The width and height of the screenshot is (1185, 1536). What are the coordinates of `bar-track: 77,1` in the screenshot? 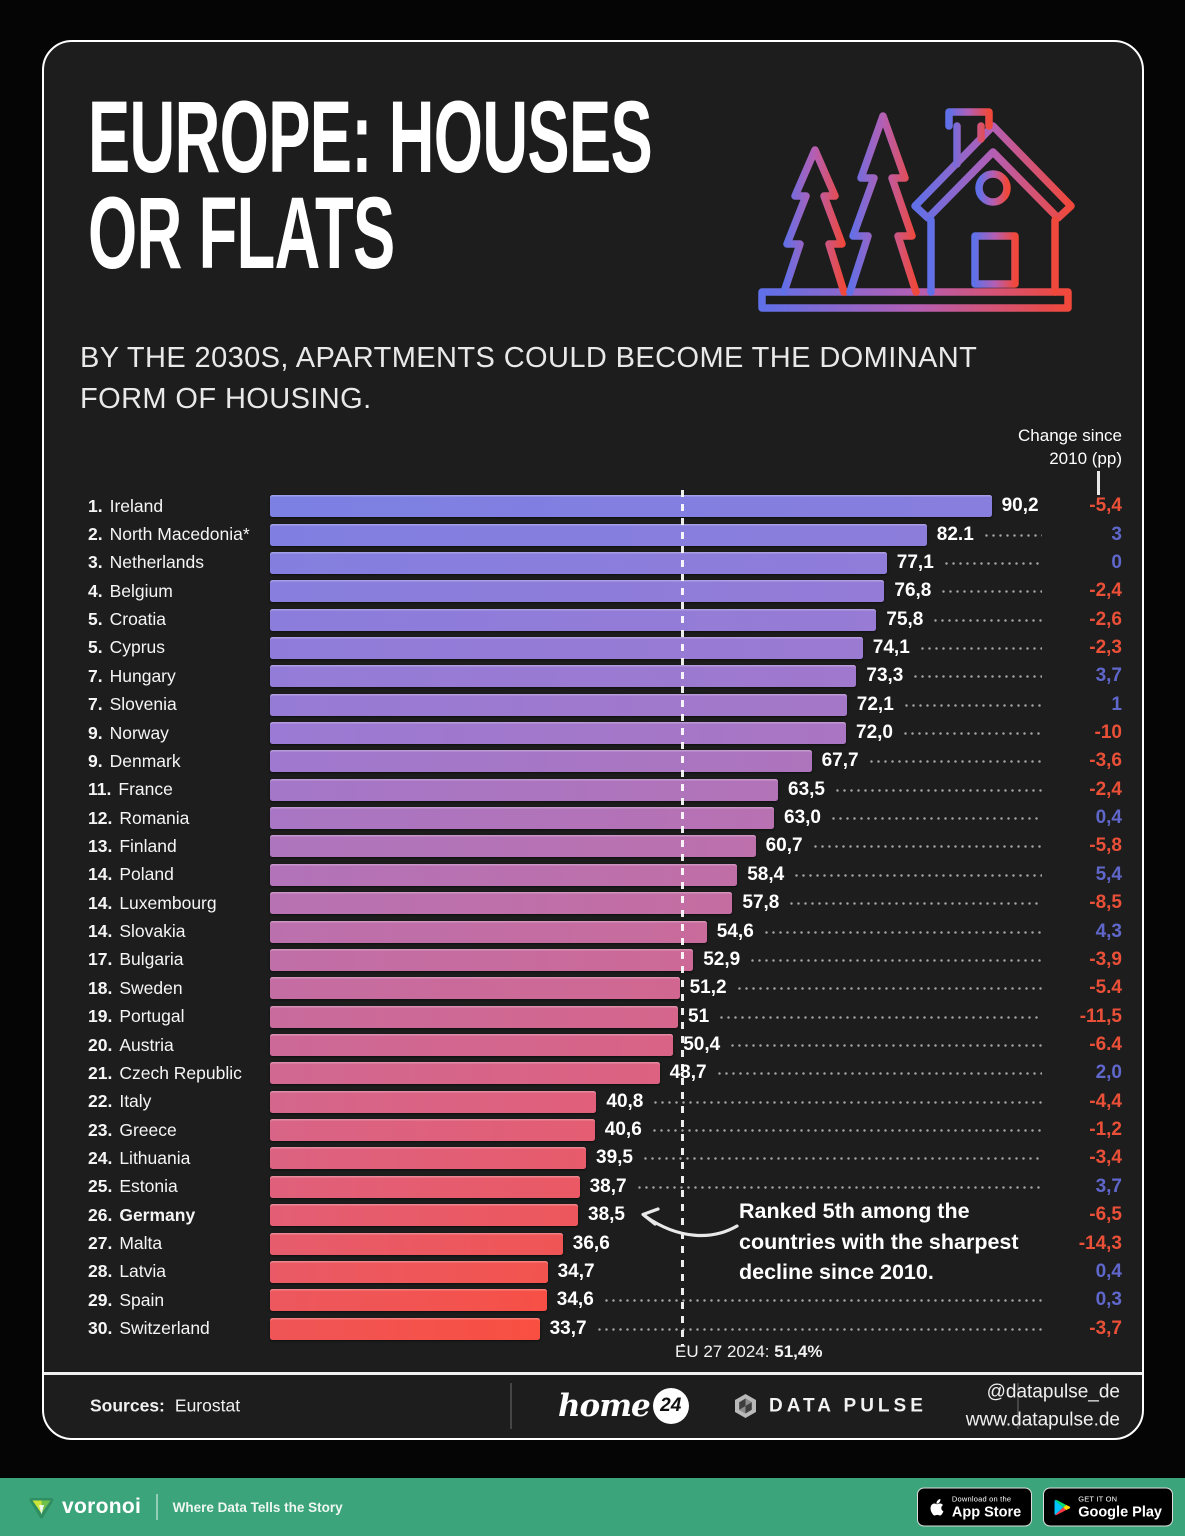 It's located at (661, 563).